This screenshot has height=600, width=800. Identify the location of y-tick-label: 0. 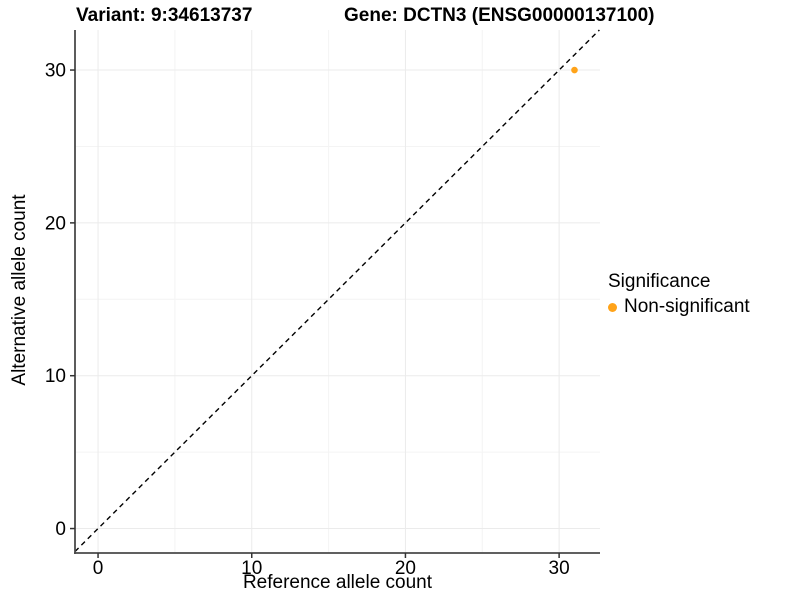
(60, 529).